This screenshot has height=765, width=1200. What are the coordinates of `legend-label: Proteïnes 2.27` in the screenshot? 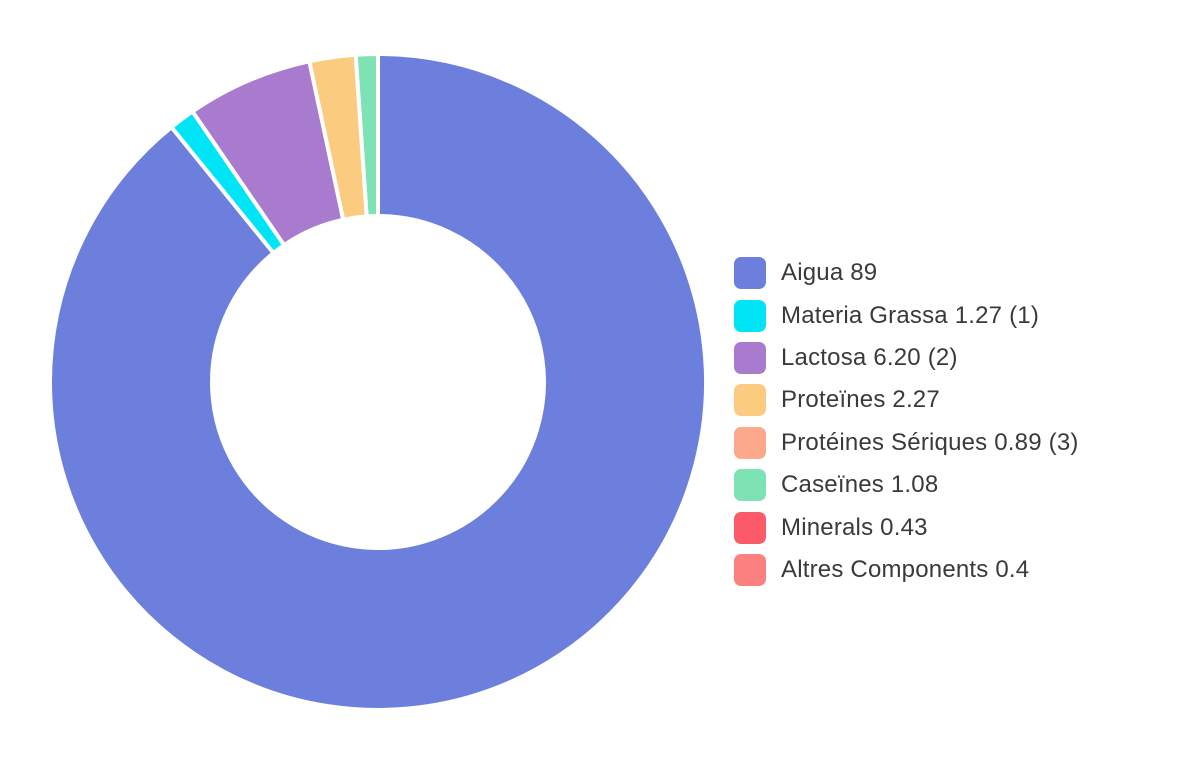 It's located at (860, 400).